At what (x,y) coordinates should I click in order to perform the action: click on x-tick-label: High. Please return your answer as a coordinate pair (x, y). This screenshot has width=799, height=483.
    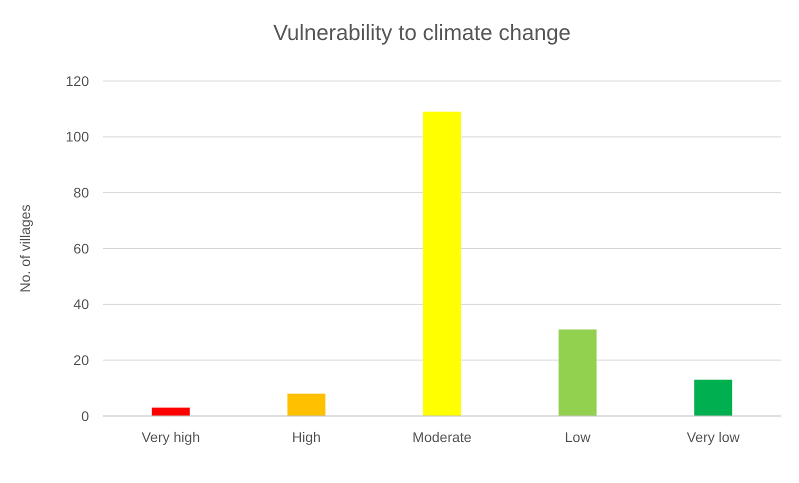
    Looking at the image, I should click on (306, 437).